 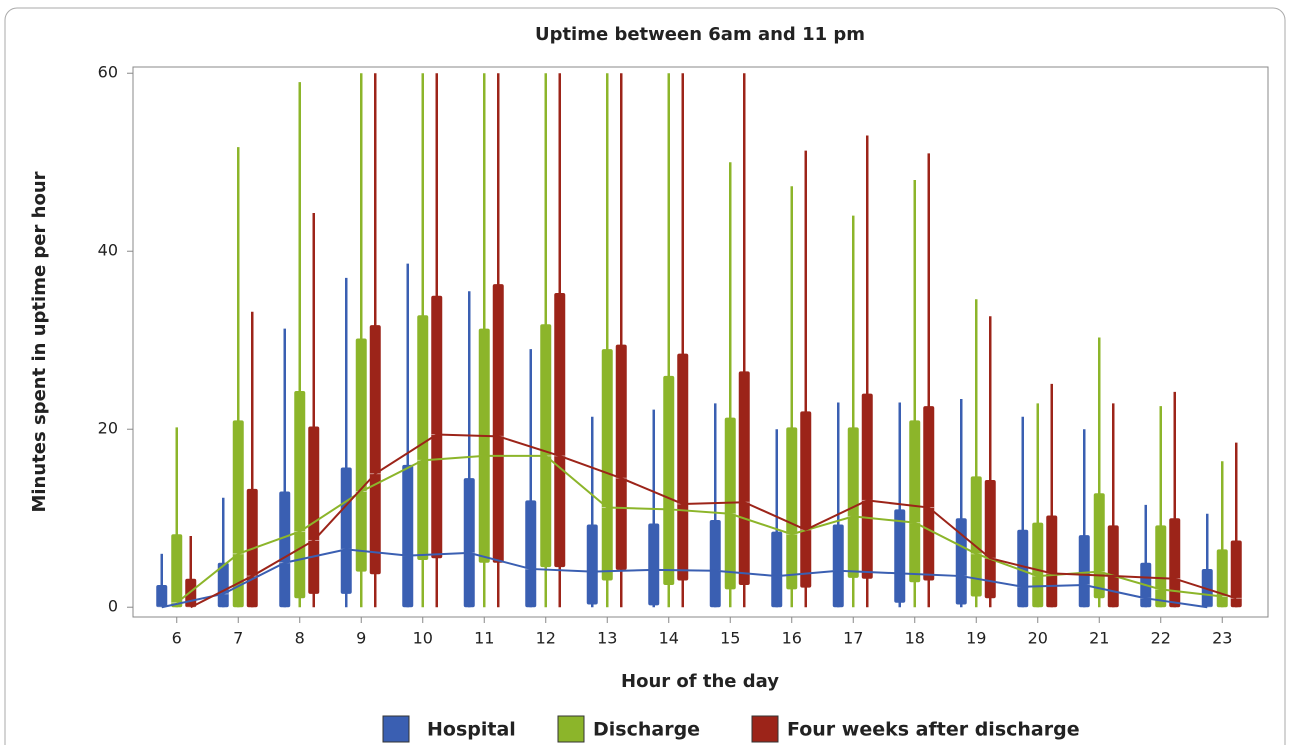 I want to click on x-tick-label: 9, so click(x=361, y=638).